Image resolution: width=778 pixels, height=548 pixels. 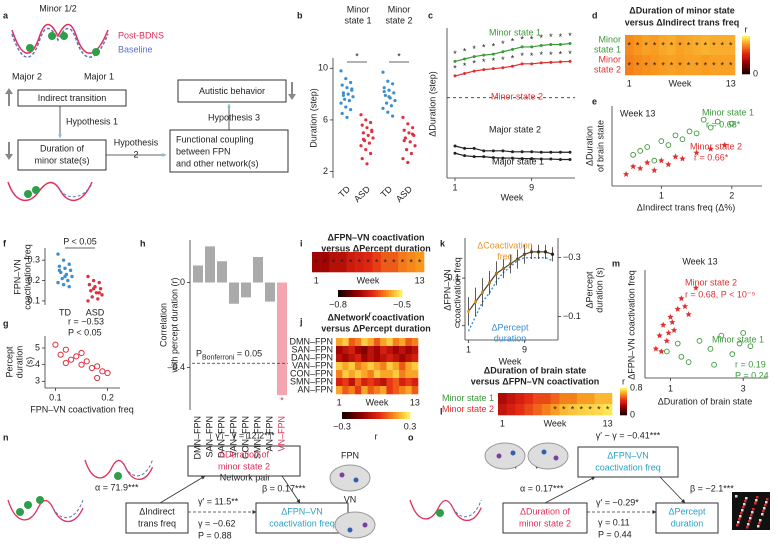 What do you see at coordinates (117, 487) in the screenshot?
I see `label: α = 71.9***` at bounding box center [117, 487].